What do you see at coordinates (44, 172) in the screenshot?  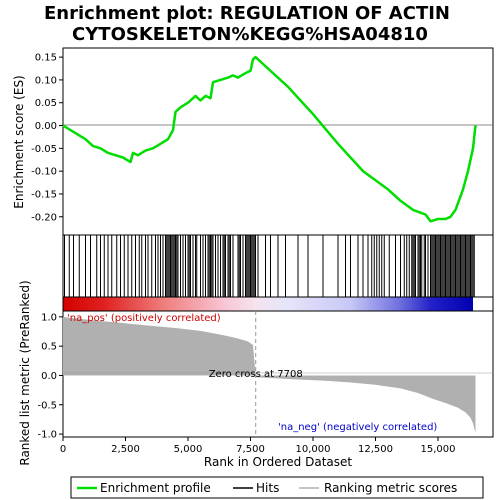 I see `es-y-tick-label: -0.10` at bounding box center [44, 172].